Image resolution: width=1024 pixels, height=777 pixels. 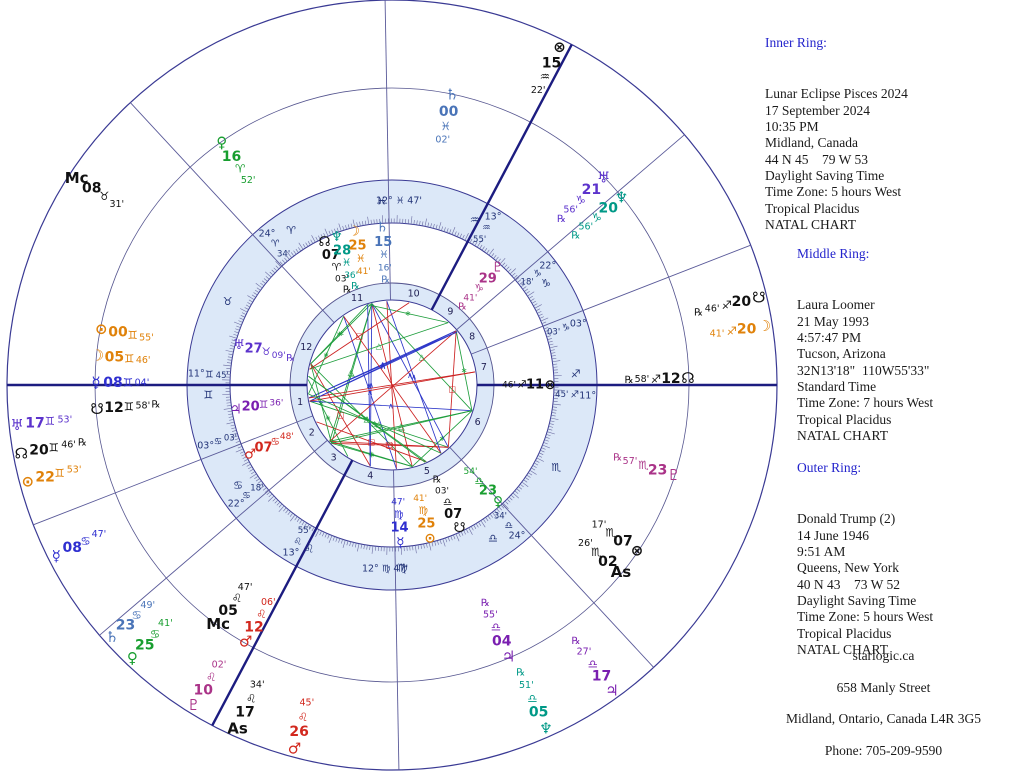 What do you see at coordinates (85, 541) in the screenshot?
I see `planet-token: ♋` at bounding box center [85, 541].